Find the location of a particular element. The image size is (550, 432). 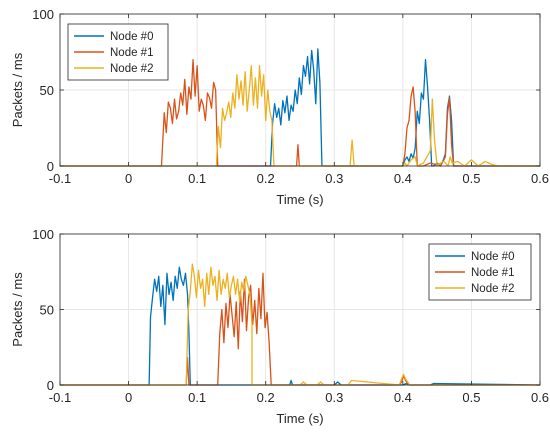

y-axis-label-bottom: Packets / ms is located at coordinates (17, 309).